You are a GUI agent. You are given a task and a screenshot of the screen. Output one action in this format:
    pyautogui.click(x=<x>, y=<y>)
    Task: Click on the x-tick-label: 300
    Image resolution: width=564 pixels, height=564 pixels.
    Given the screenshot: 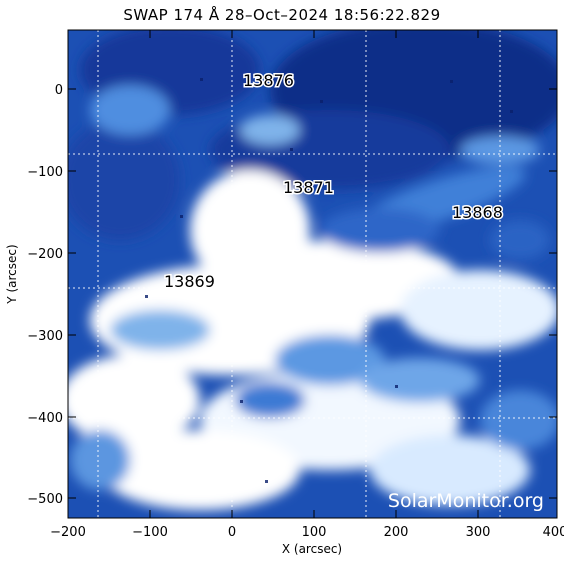 What is the action you would take?
    pyautogui.click(x=478, y=532)
    